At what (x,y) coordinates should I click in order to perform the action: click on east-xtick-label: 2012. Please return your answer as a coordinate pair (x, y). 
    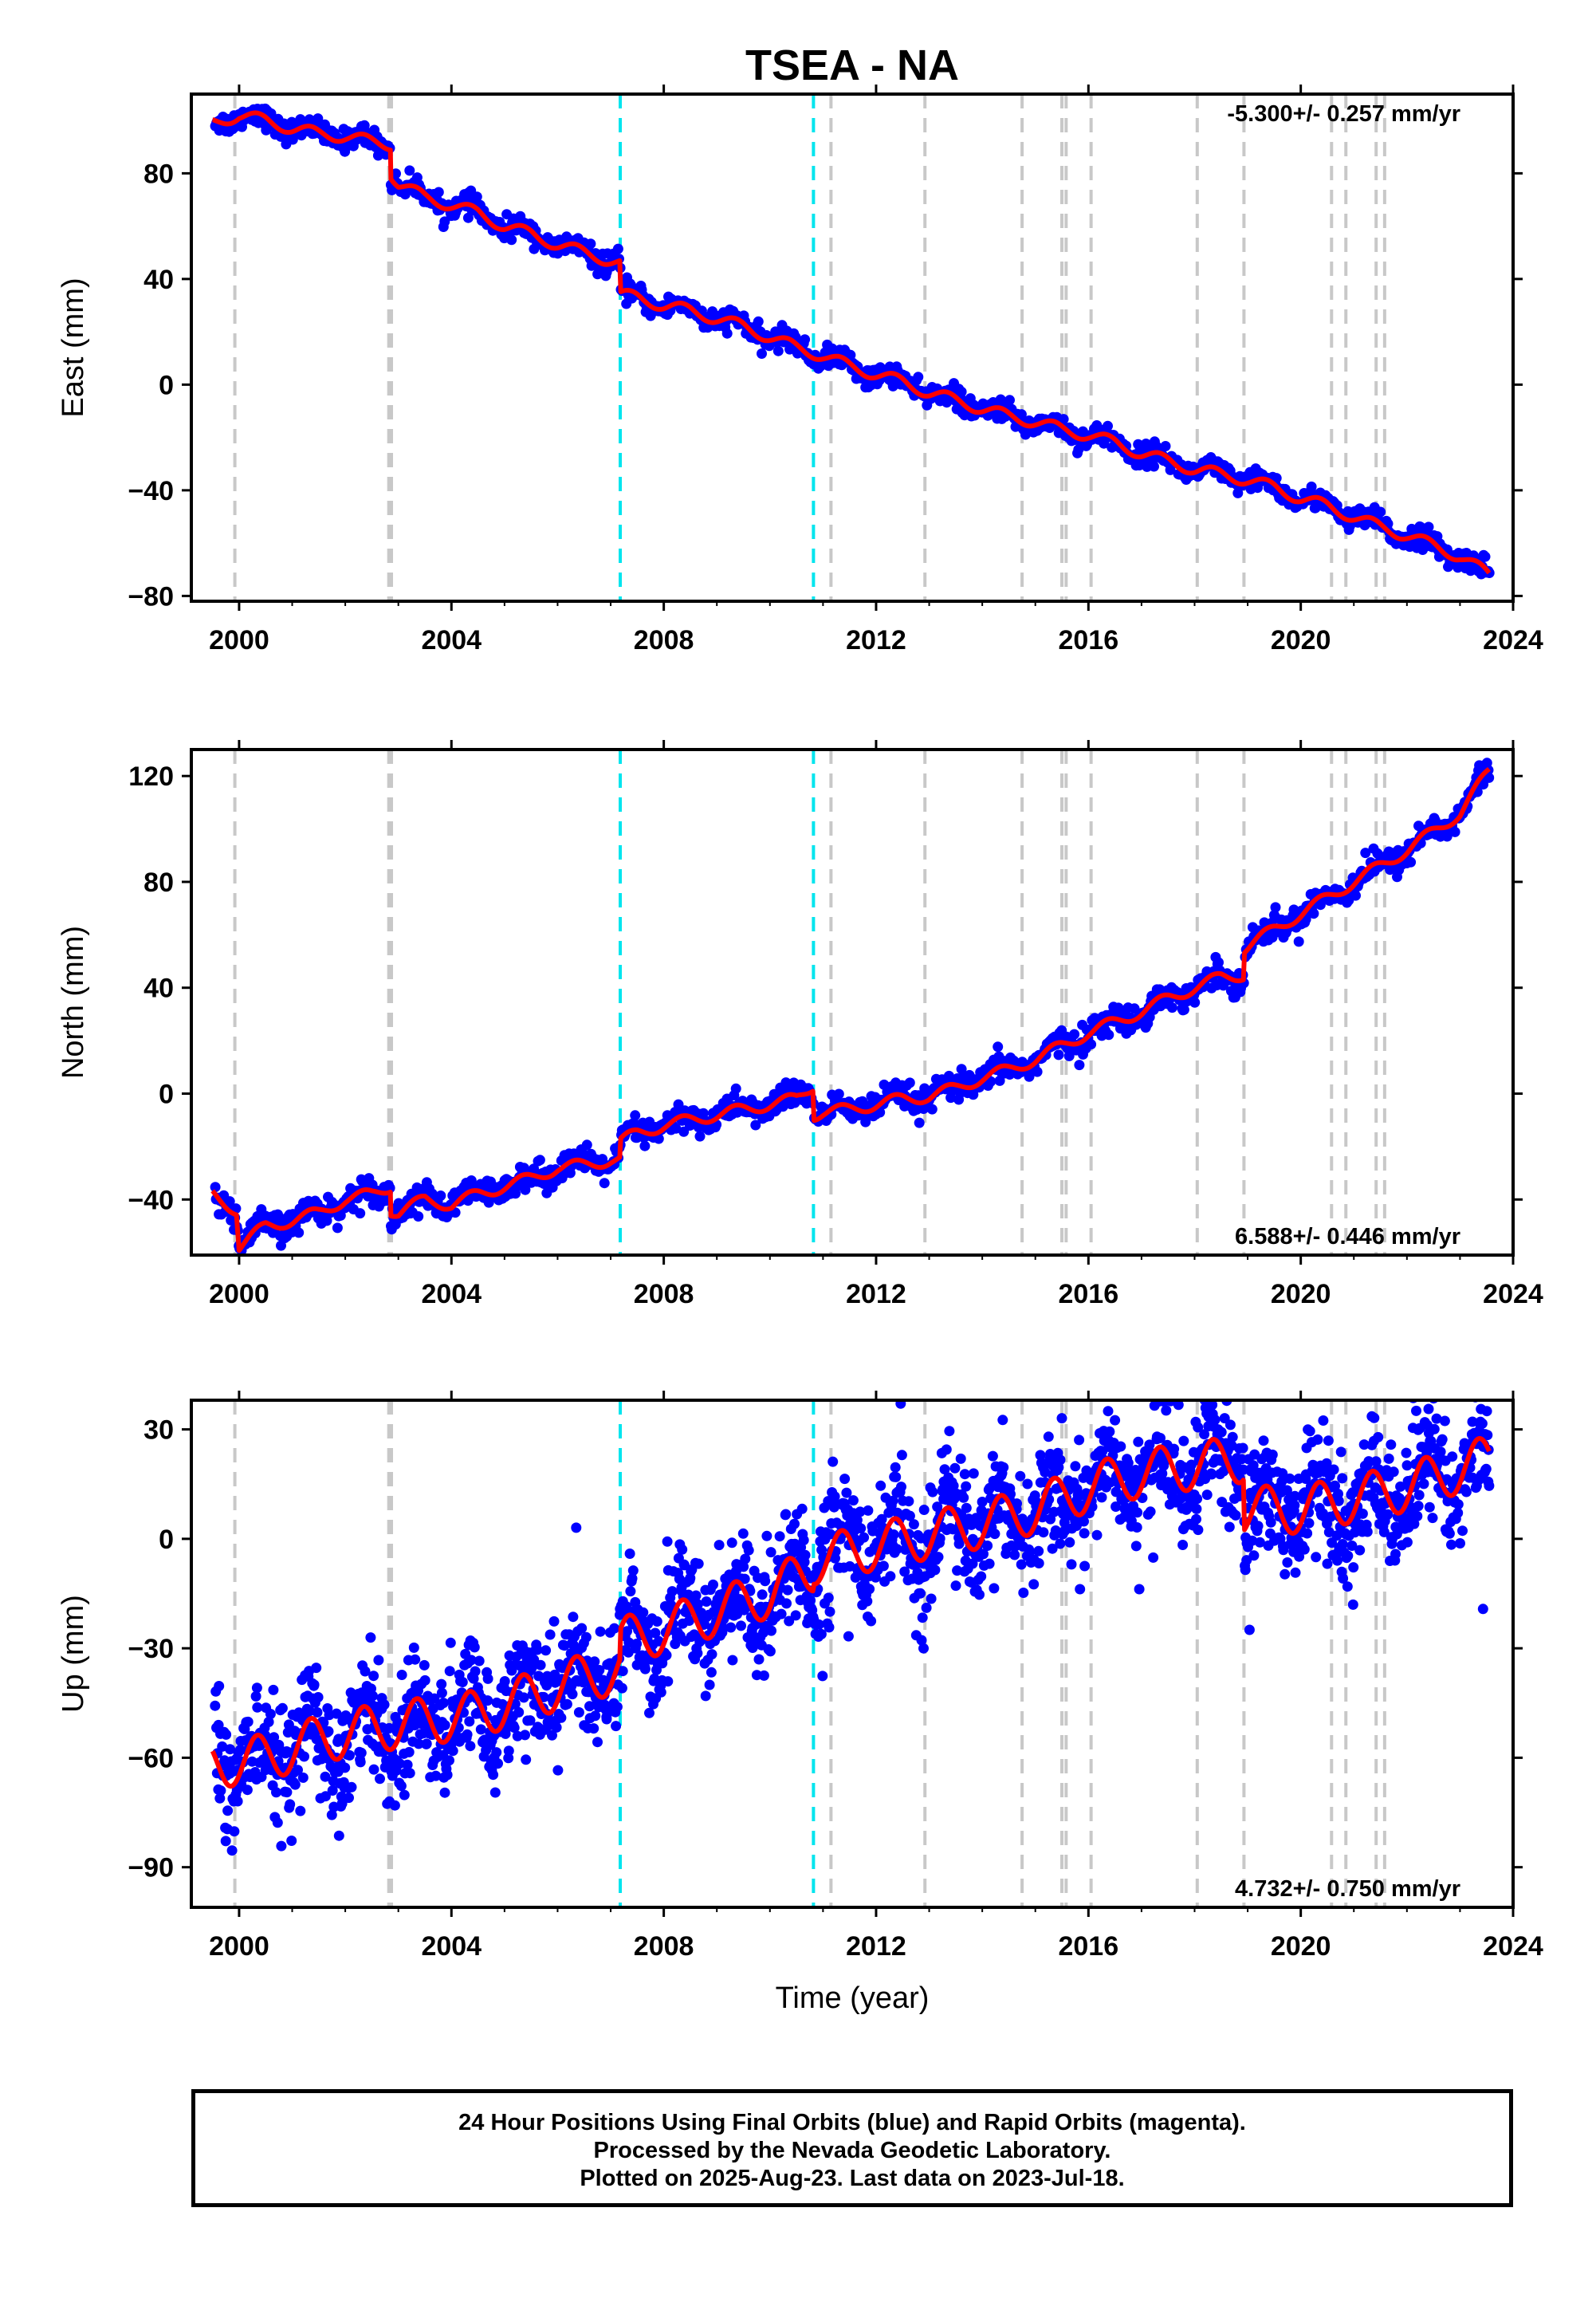
    Looking at the image, I should click on (876, 640).